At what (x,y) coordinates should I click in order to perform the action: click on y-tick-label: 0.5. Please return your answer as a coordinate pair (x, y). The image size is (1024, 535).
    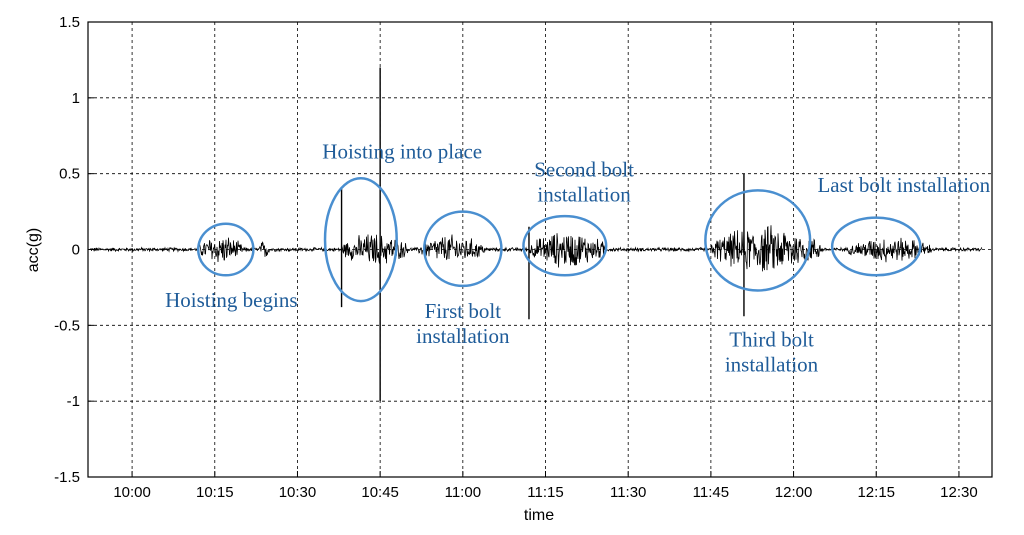
    Looking at the image, I should click on (69, 174).